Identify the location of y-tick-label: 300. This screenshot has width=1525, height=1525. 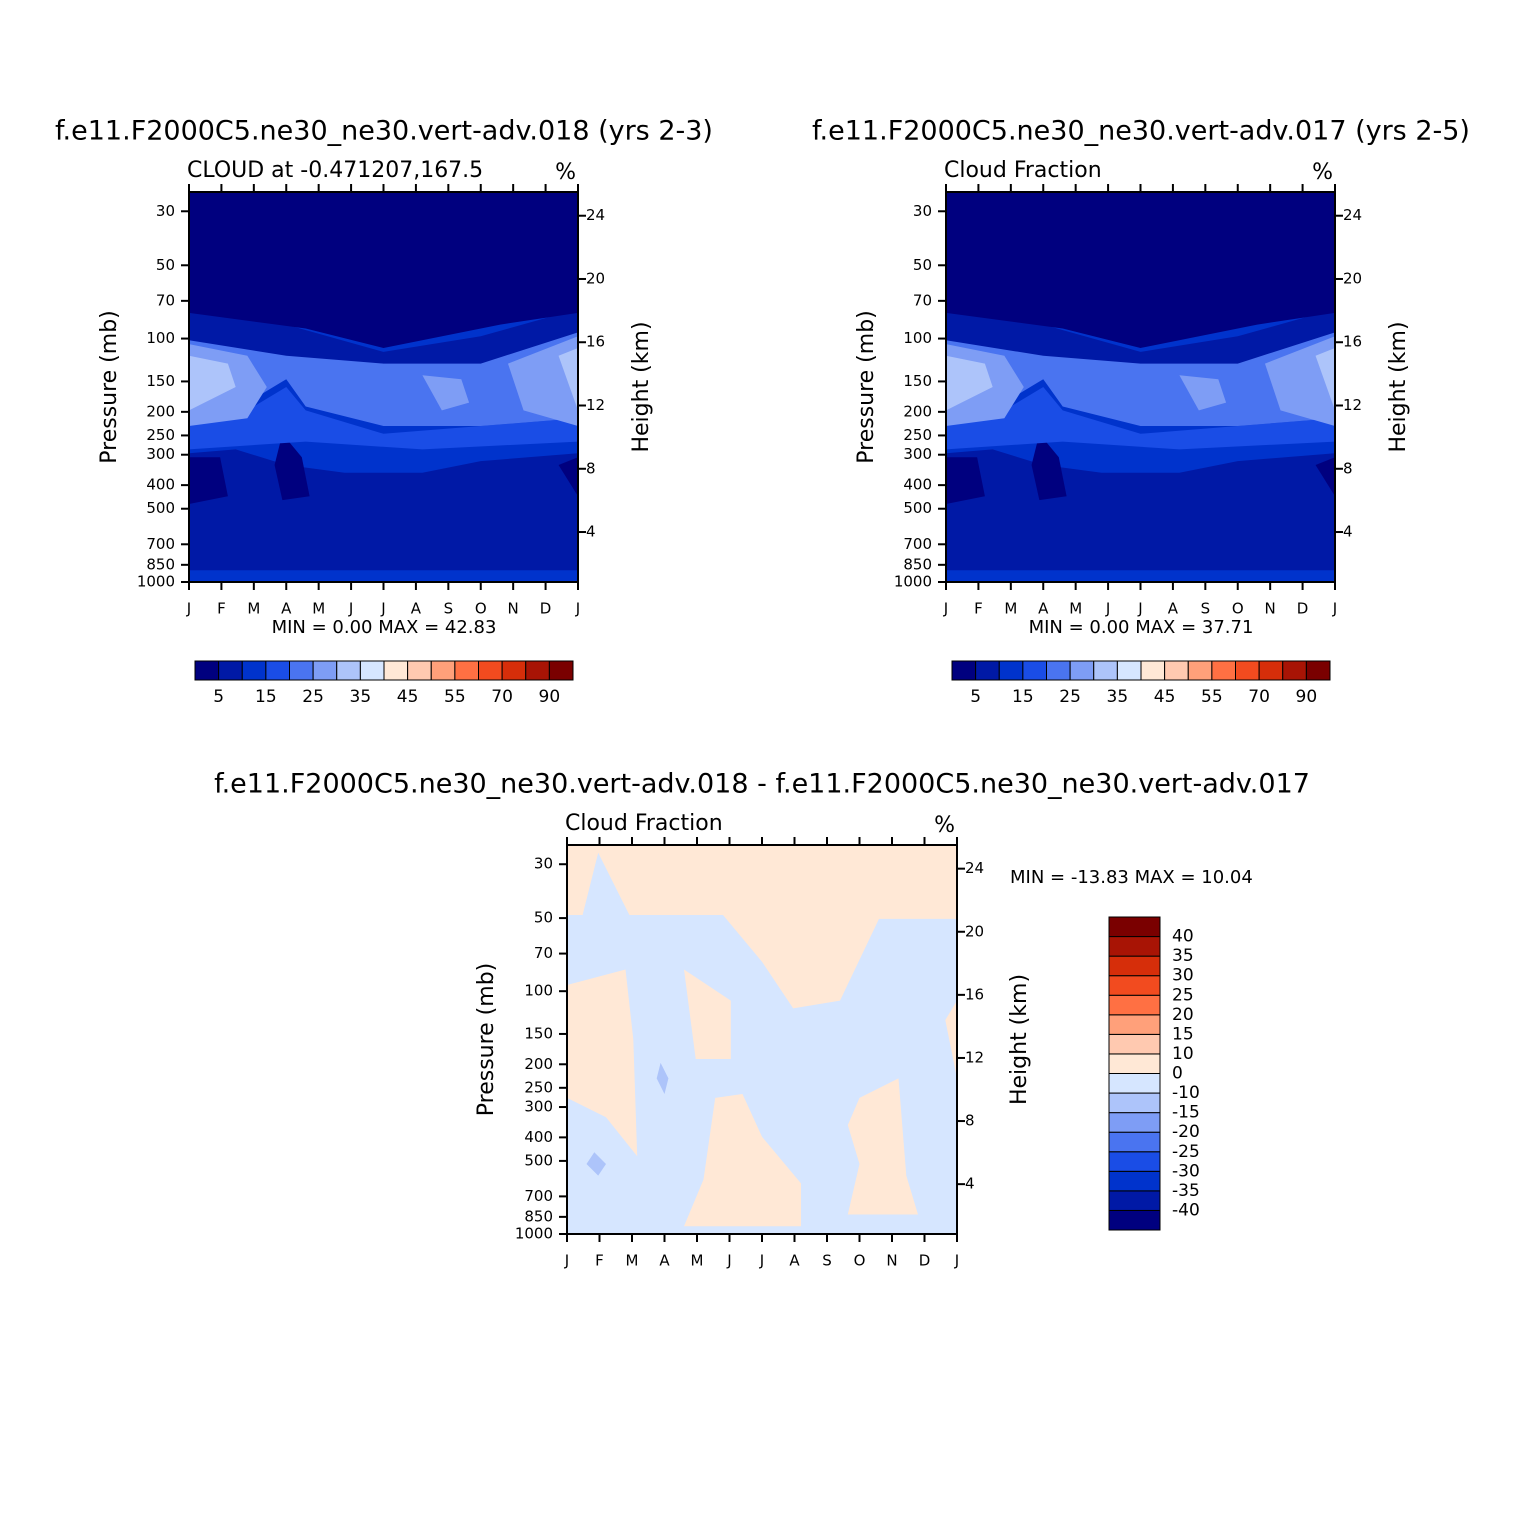
(160, 454).